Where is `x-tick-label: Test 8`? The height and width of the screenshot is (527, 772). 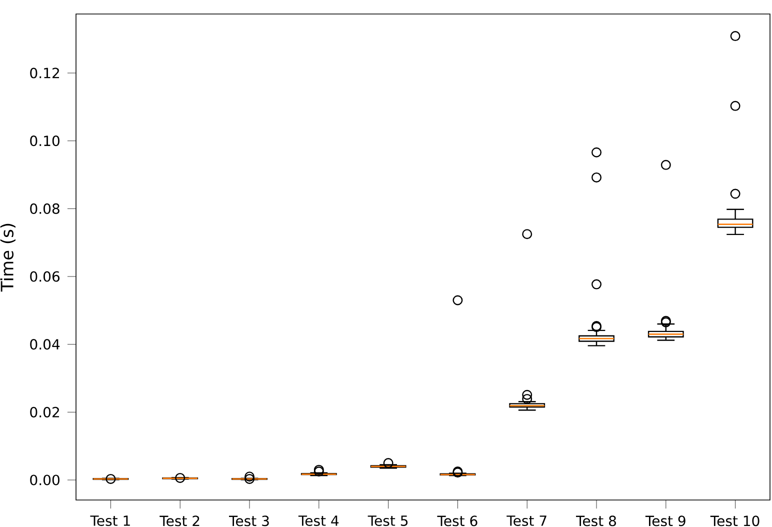
x-tick-label: Test 8 is located at coordinates (596, 521).